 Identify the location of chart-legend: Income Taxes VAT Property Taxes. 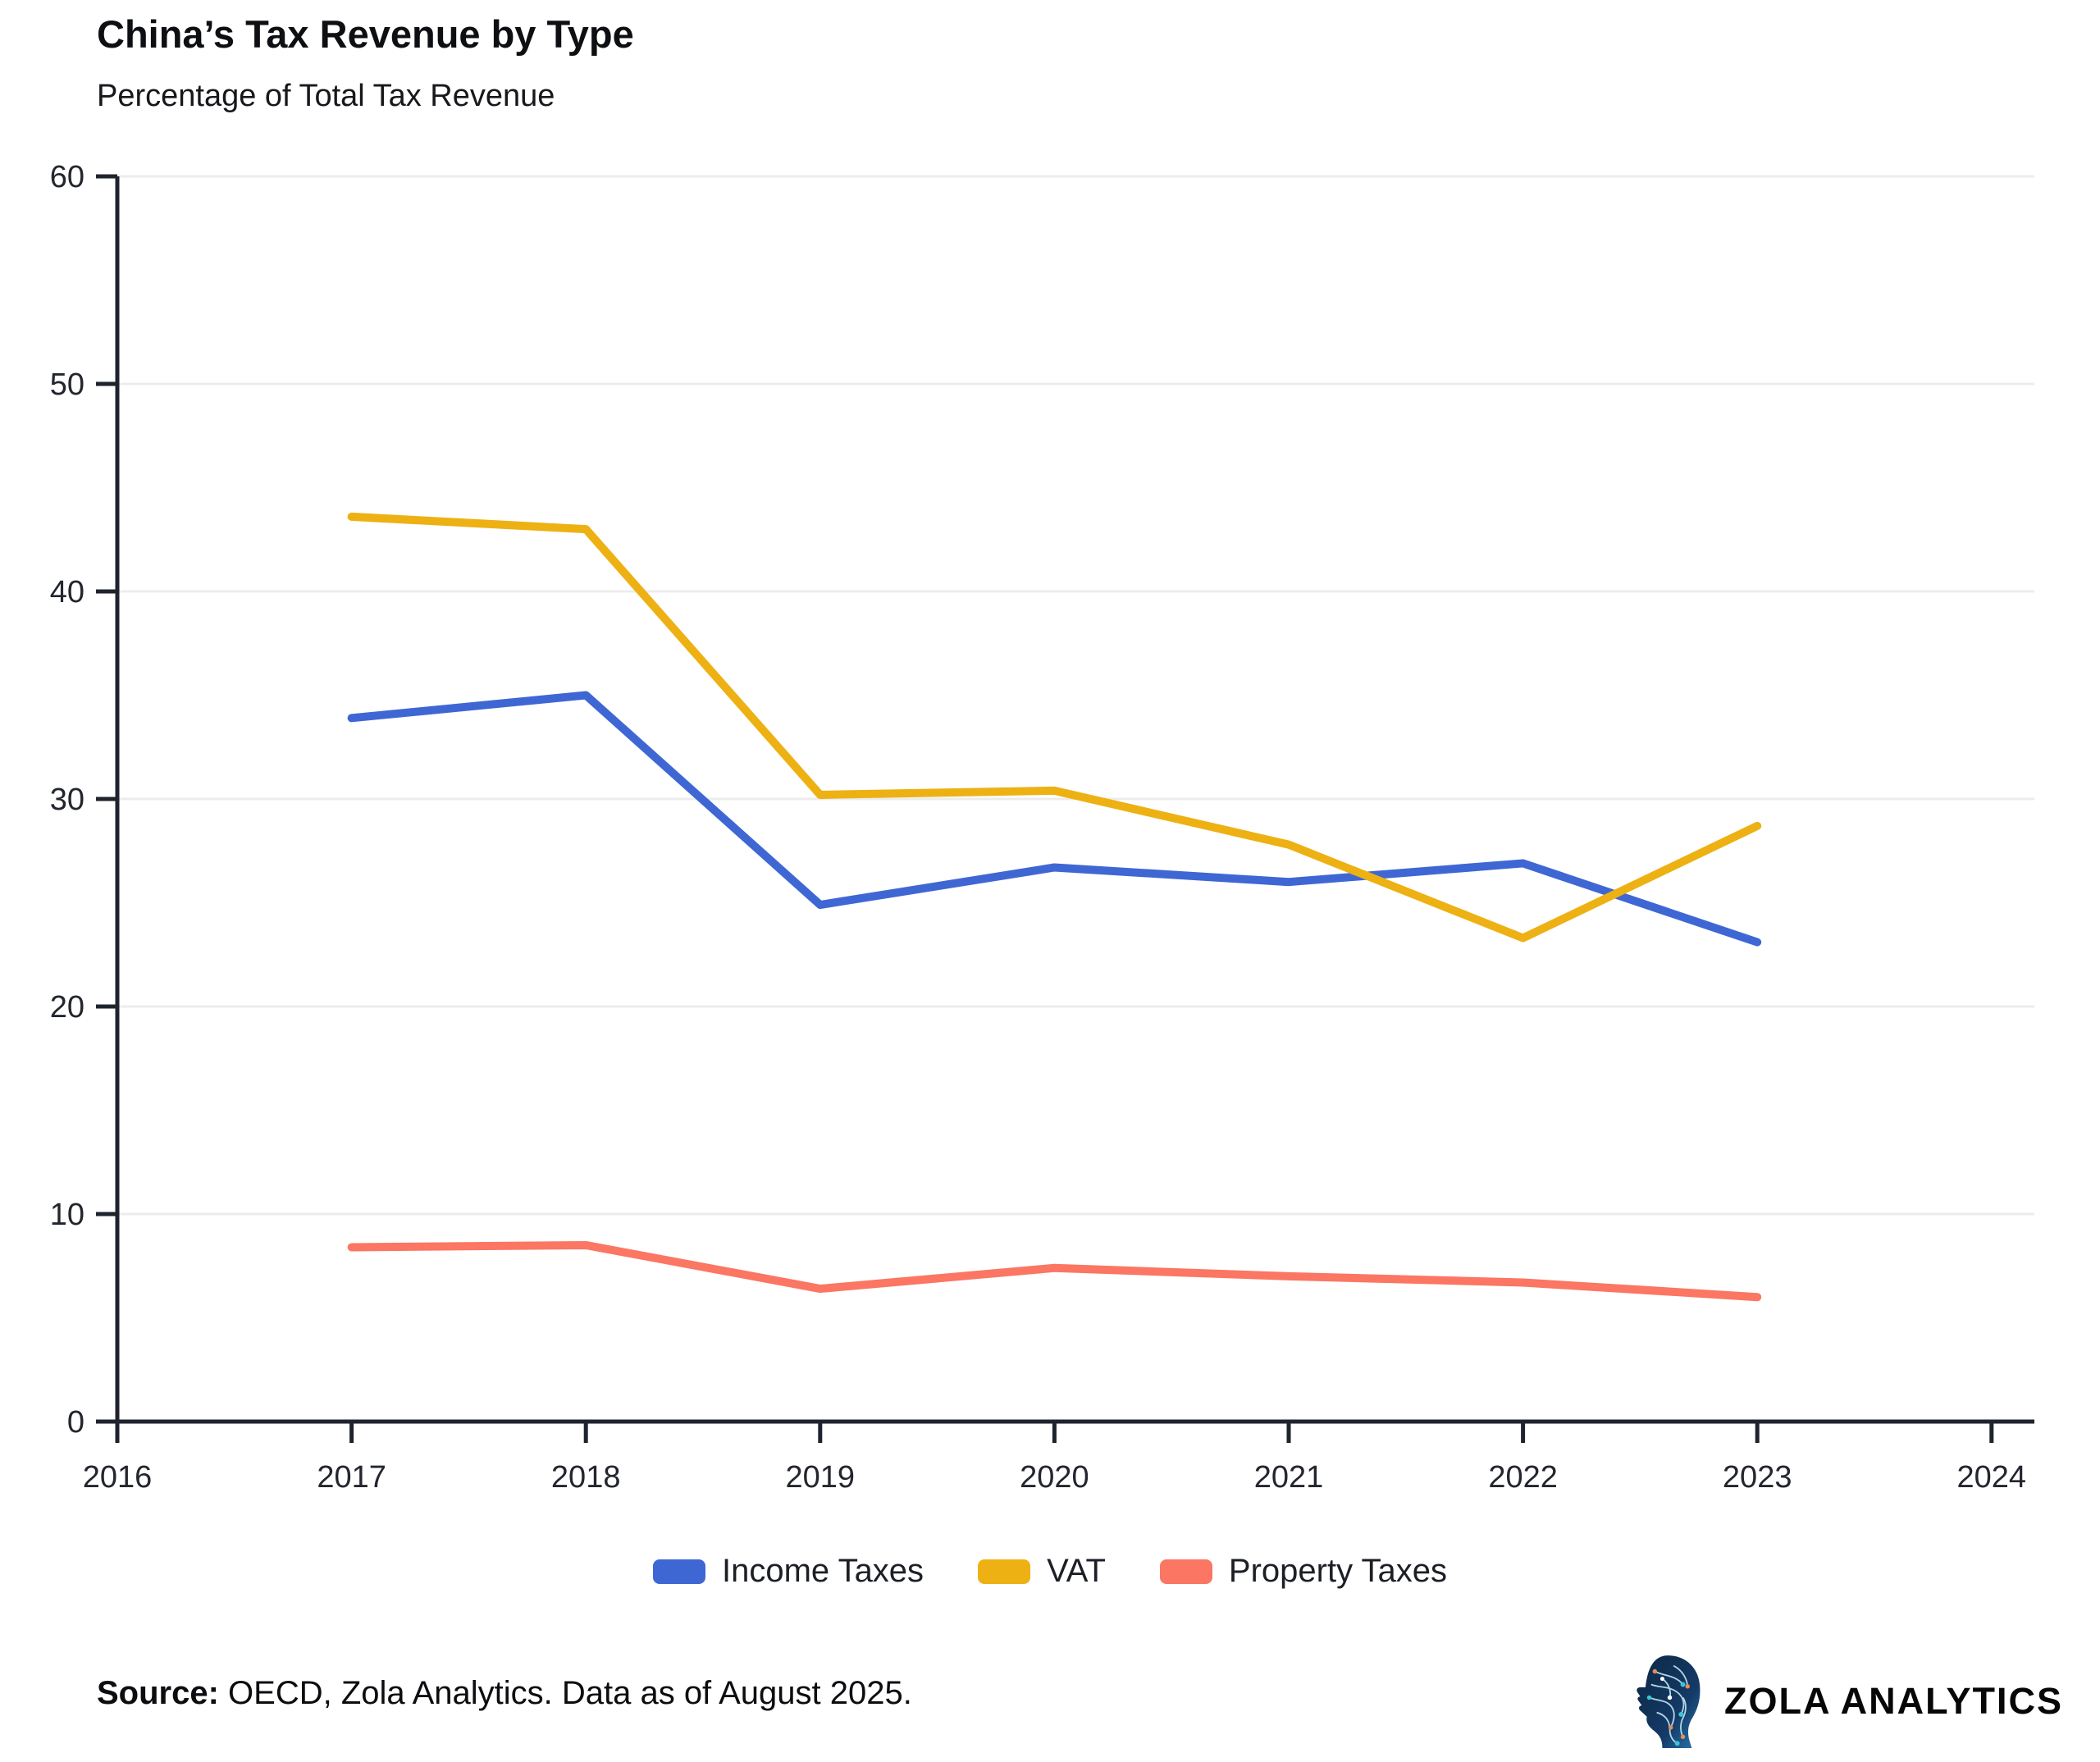
(1050, 1571).